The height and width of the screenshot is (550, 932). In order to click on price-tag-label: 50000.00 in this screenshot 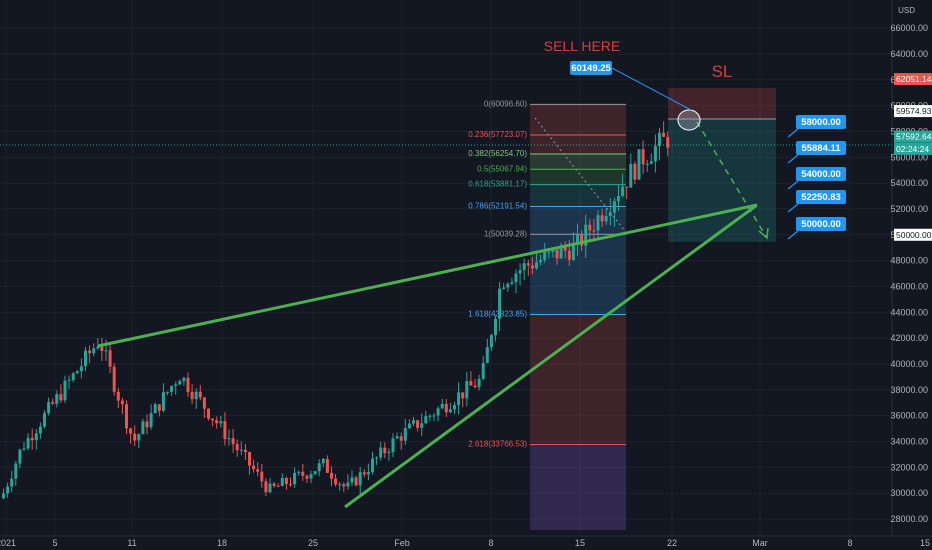, I will do `click(914, 235)`.